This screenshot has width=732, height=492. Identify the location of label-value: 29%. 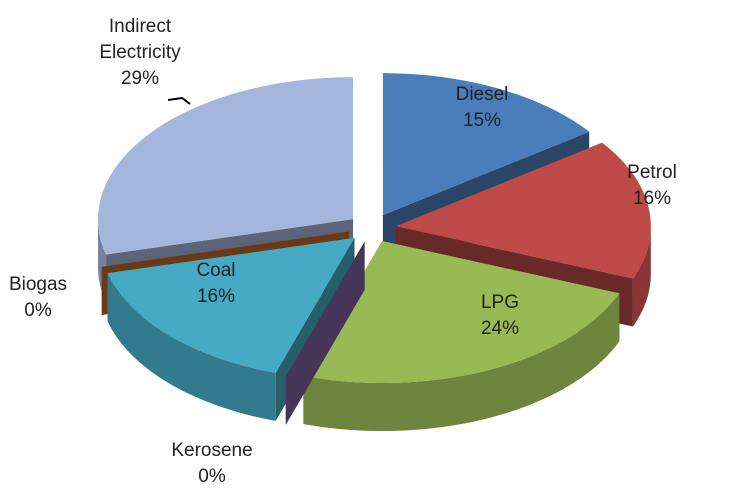
(140, 78).